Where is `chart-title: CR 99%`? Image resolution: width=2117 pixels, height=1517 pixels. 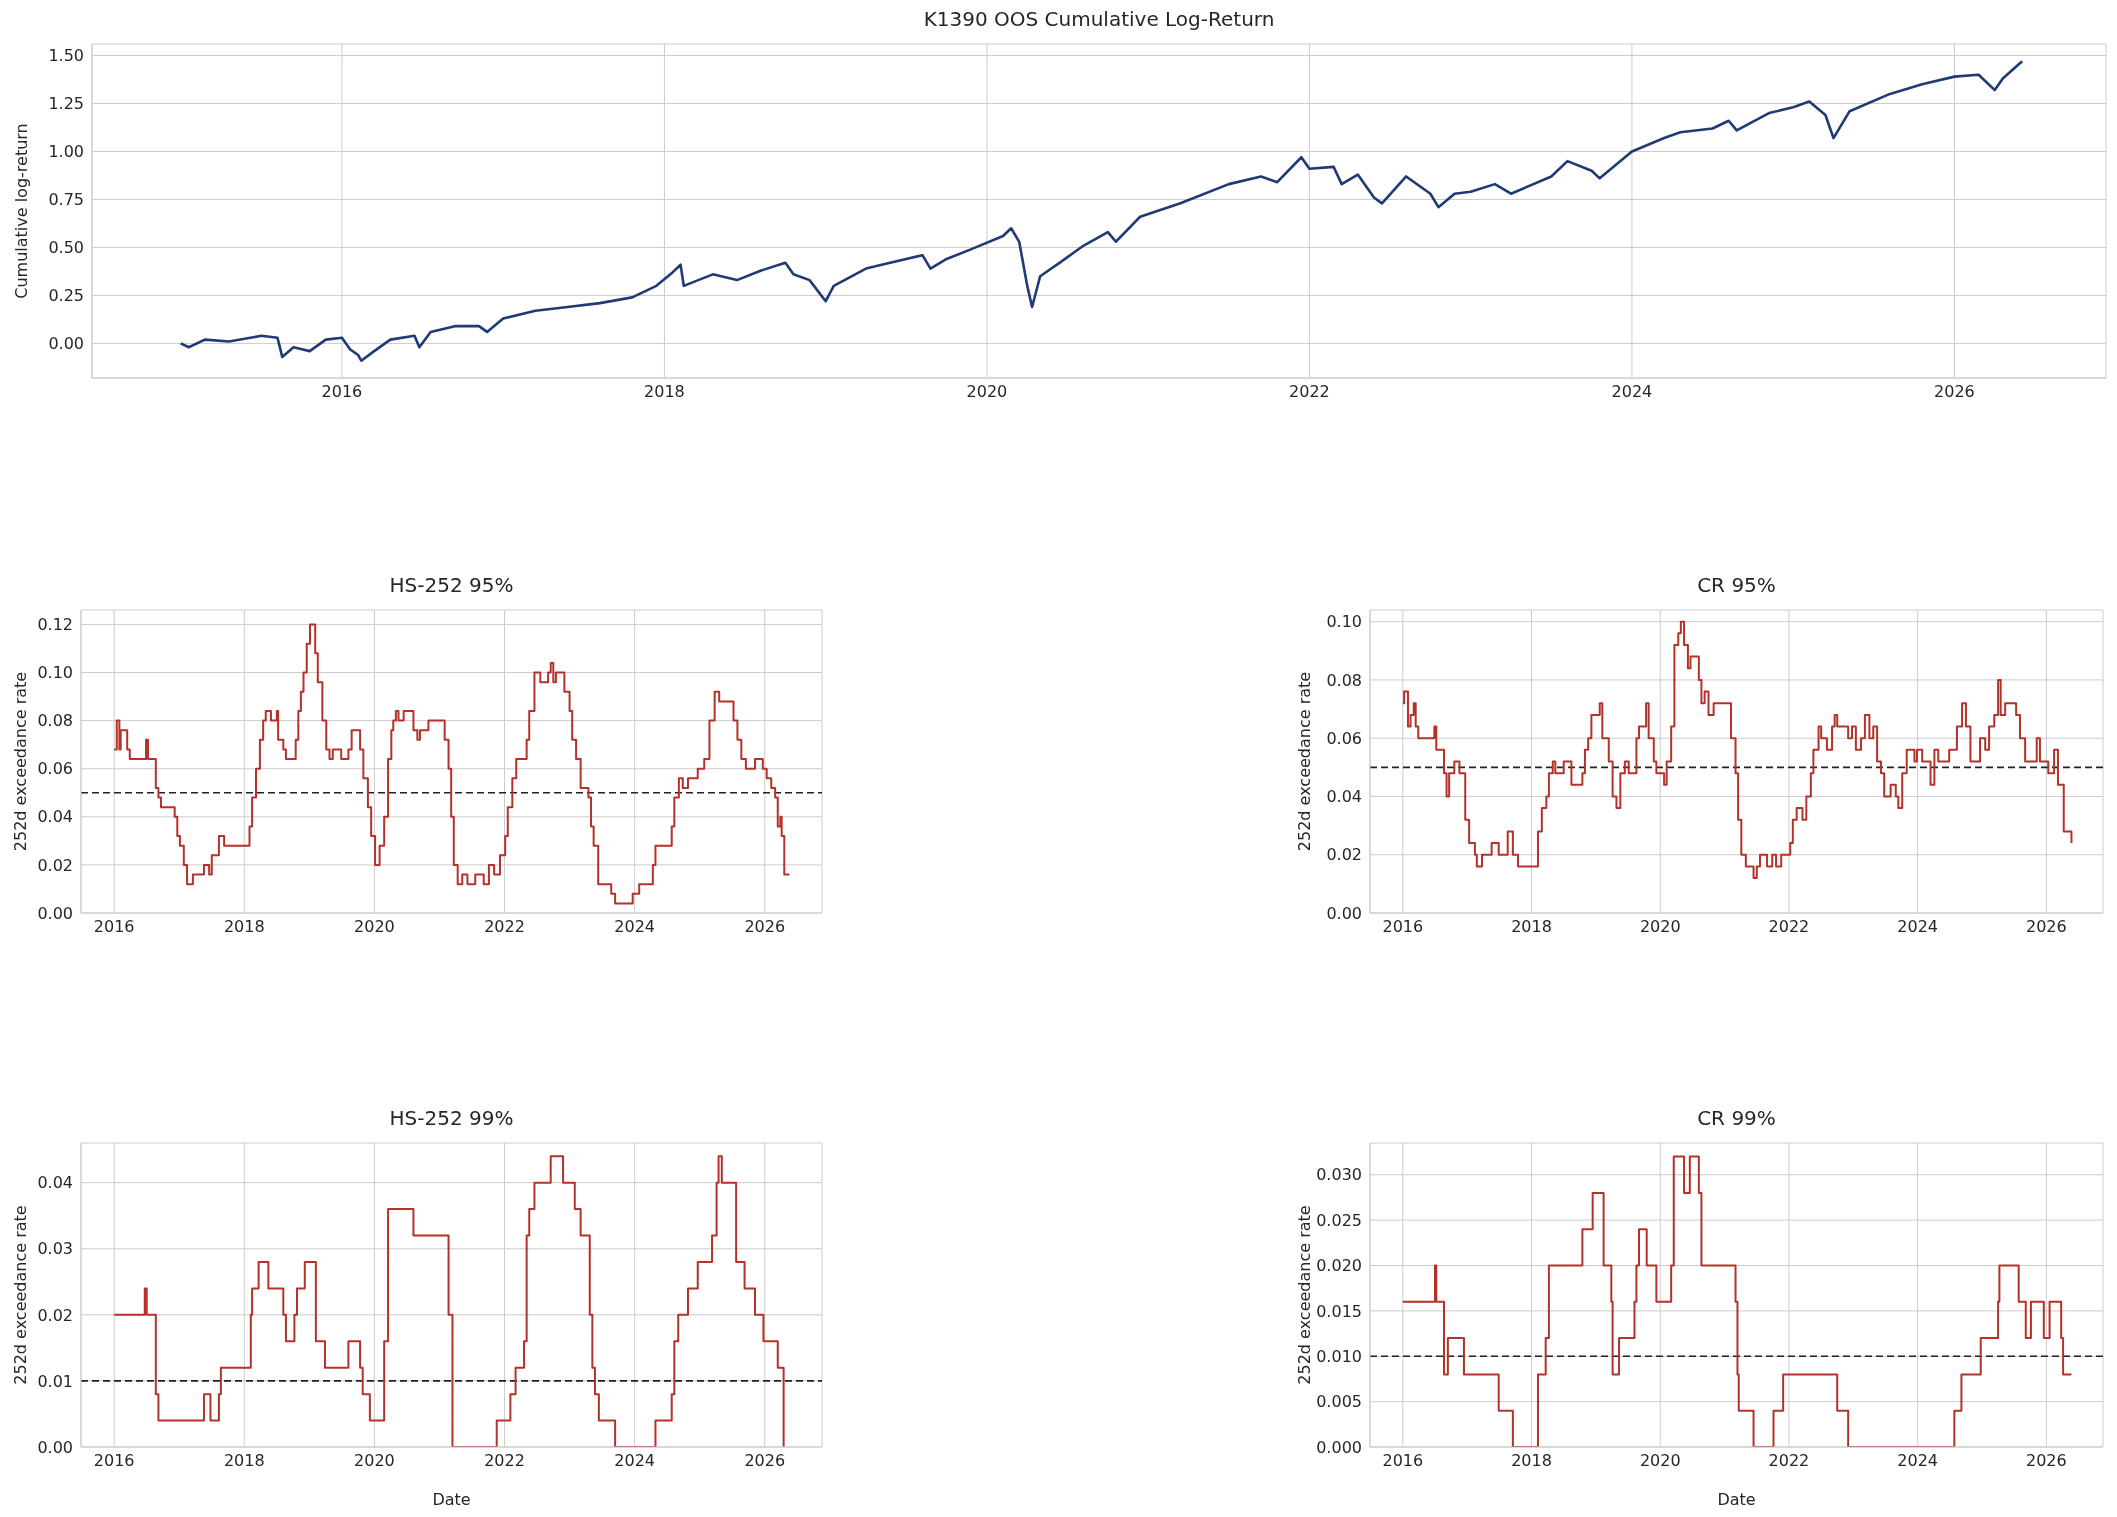 chart-title: CR 99% is located at coordinates (1736, 1118).